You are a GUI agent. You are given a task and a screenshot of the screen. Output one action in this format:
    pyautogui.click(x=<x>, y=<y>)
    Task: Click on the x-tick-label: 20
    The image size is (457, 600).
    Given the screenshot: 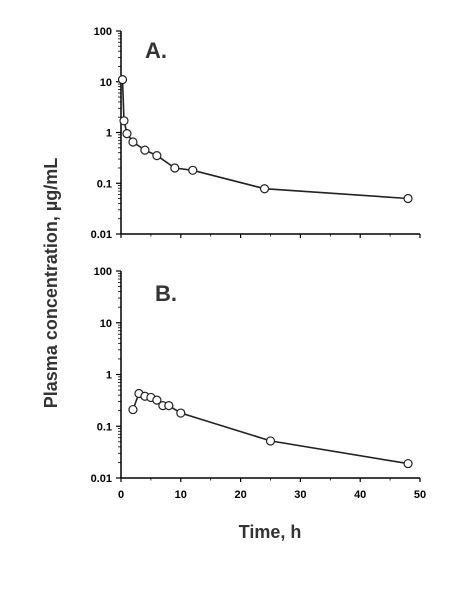 What is the action you would take?
    pyautogui.click(x=240, y=495)
    